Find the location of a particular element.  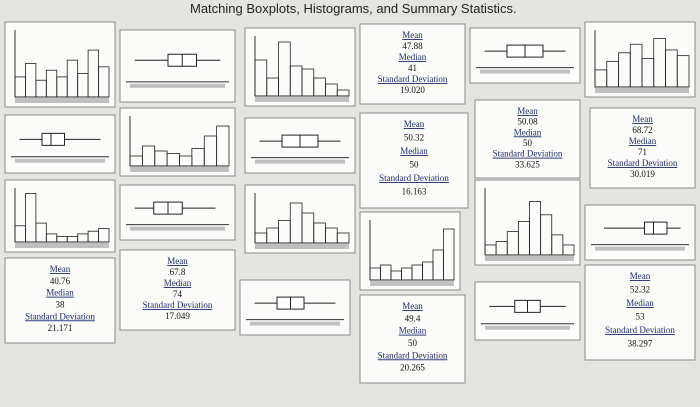

sd: 17.049 is located at coordinates (177, 316).